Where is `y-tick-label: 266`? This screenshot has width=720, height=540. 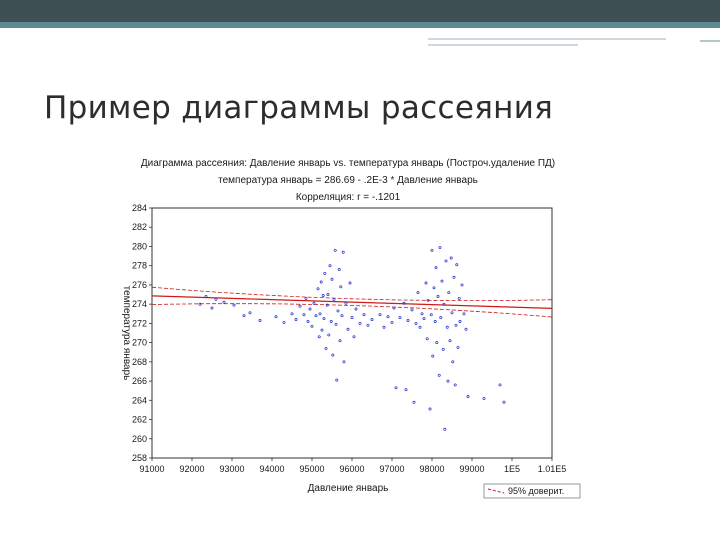
y-tick-label: 266 is located at coordinates (139, 381).